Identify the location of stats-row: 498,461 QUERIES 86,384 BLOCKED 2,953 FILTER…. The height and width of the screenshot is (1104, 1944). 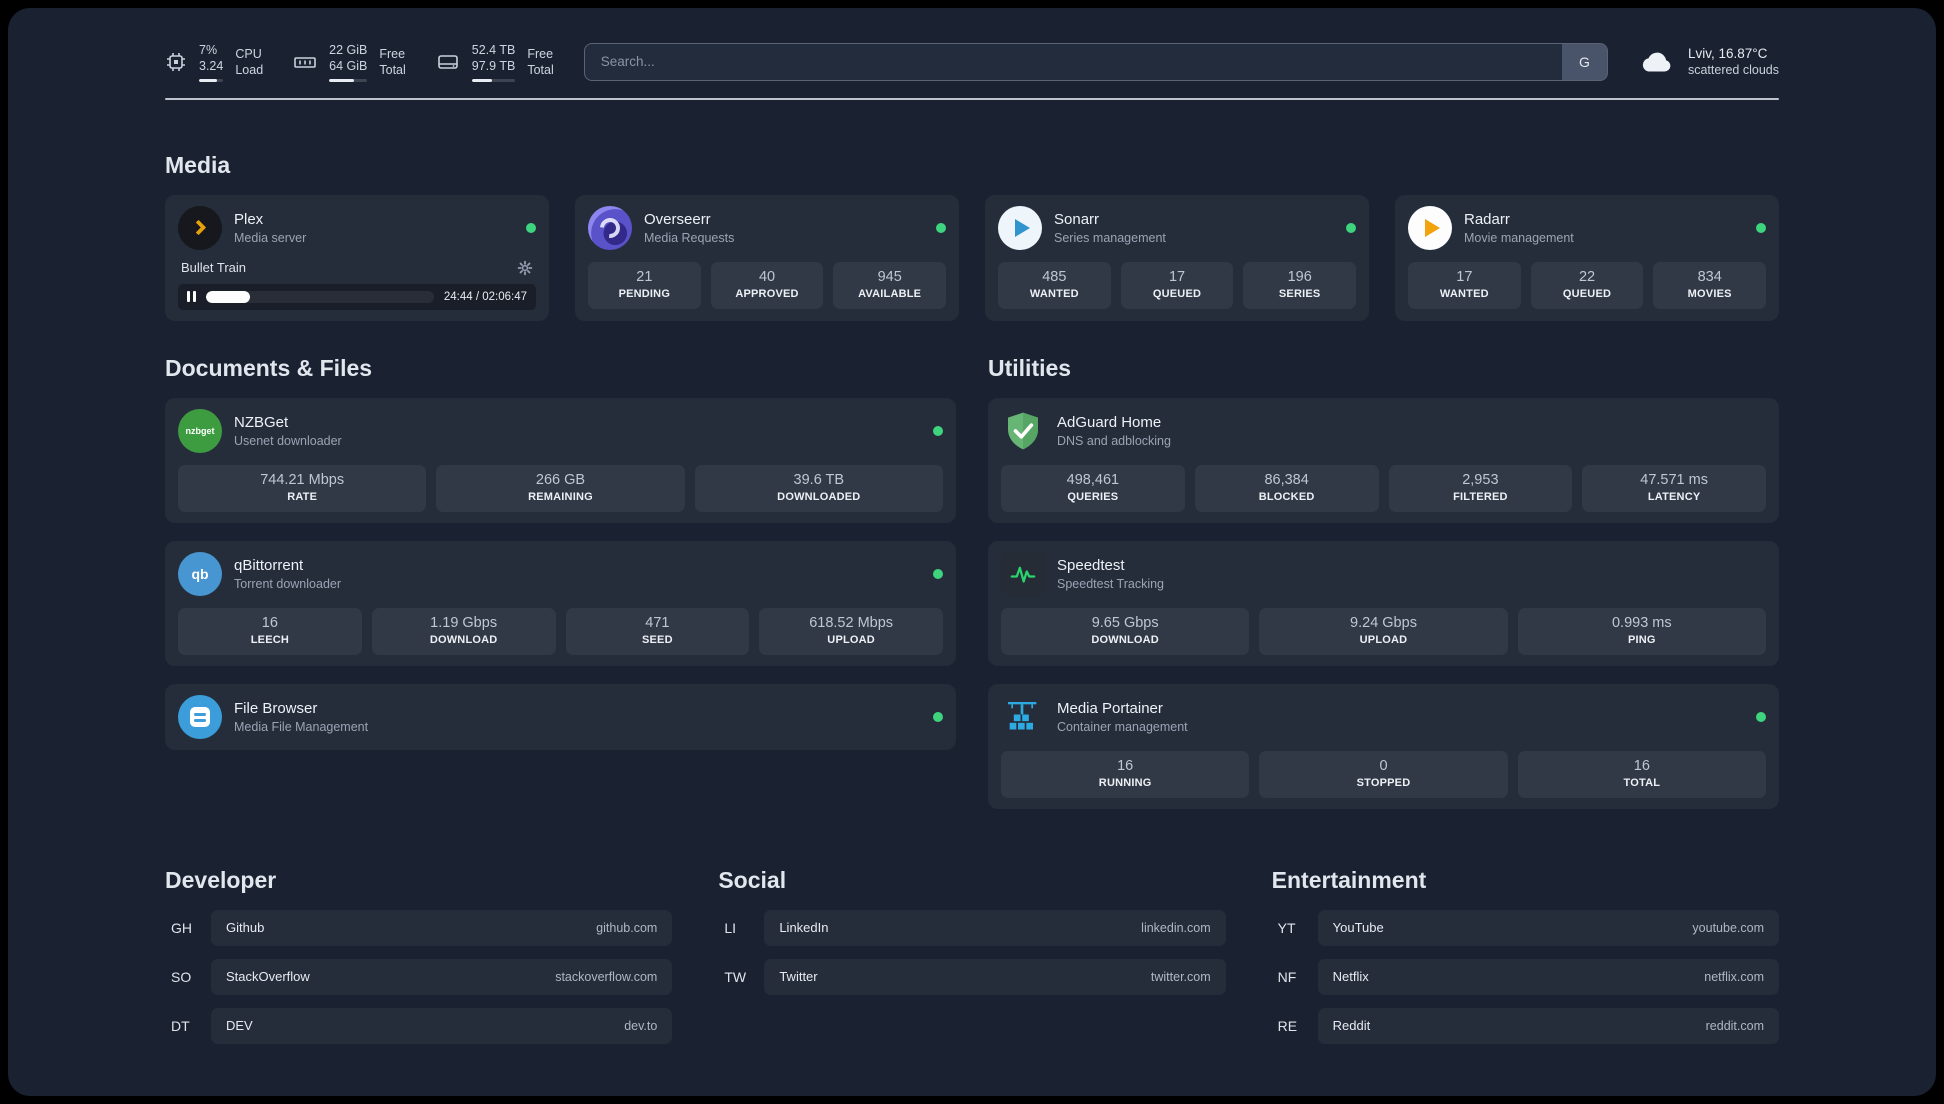
(1383, 488).